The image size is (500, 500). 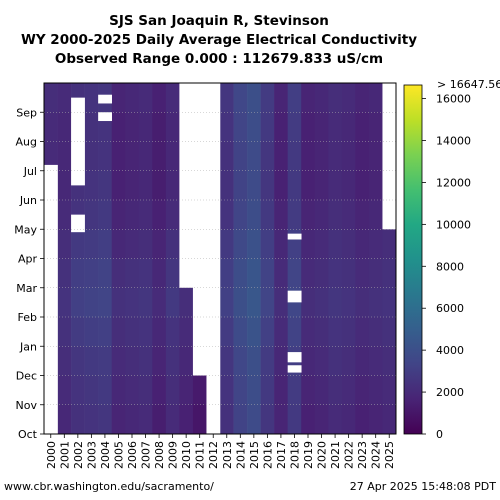 I want to click on heatmap-cell-2017-Nov, so click(x=281, y=390).